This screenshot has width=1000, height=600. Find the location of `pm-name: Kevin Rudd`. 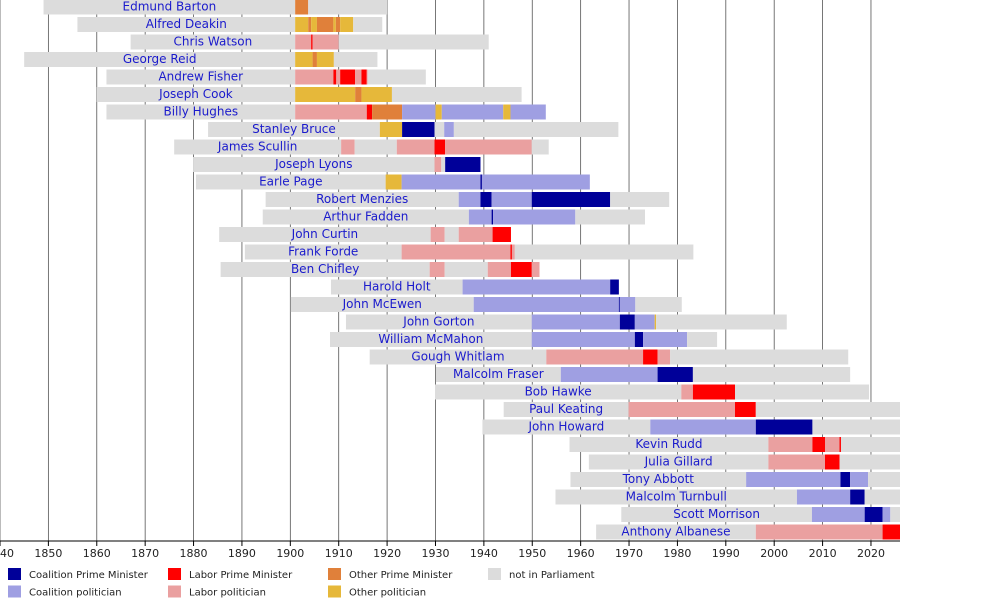

pm-name: Kevin Rudd is located at coordinates (668, 444).